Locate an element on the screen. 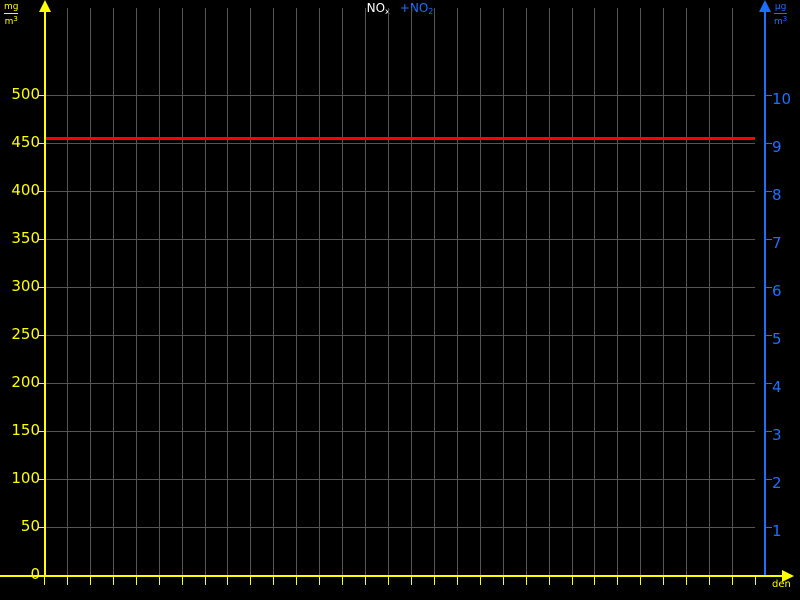 Image resolution: width=800 pixels, height=600 pixels. y-axis-right-line is located at coordinates (765, 292).